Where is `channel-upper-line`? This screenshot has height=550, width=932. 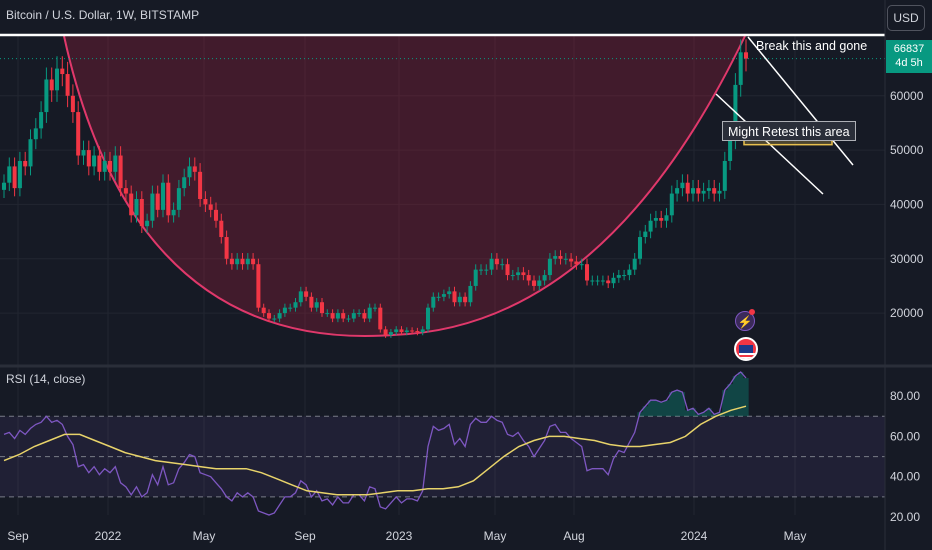
channel-upper-line is located at coordinates (800, 101).